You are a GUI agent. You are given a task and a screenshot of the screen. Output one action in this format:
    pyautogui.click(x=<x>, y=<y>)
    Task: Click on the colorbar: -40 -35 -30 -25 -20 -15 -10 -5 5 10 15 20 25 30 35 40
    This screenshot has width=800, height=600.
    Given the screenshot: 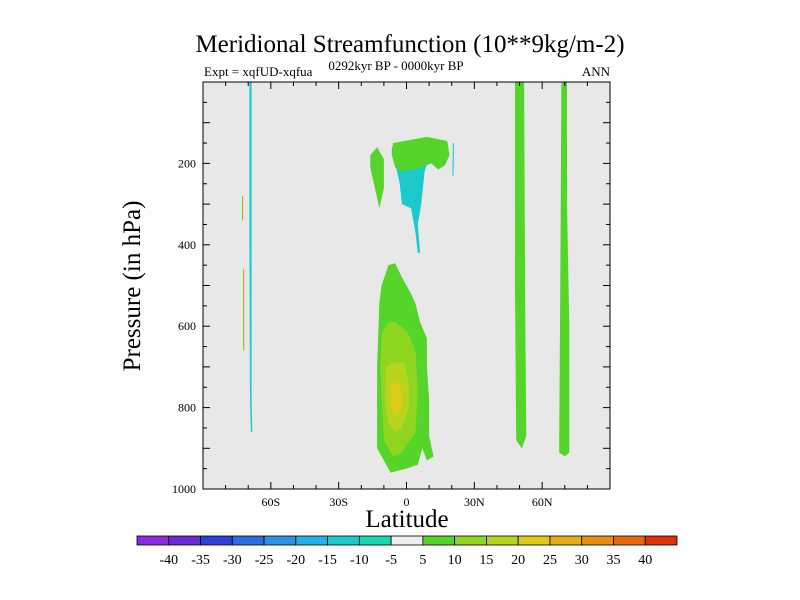 What is the action you would take?
    pyautogui.click(x=407, y=551)
    